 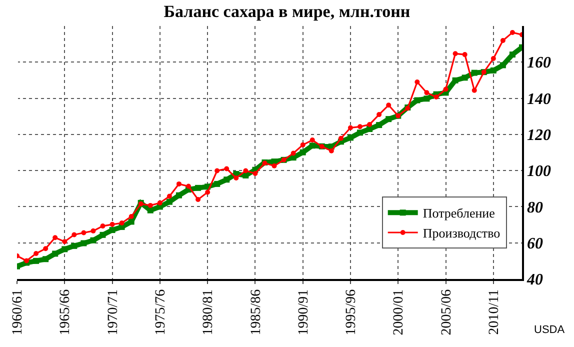 What do you see at coordinates (18, 312) in the screenshot?
I see `x-tick-label: 1960/61` at bounding box center [18, 312].